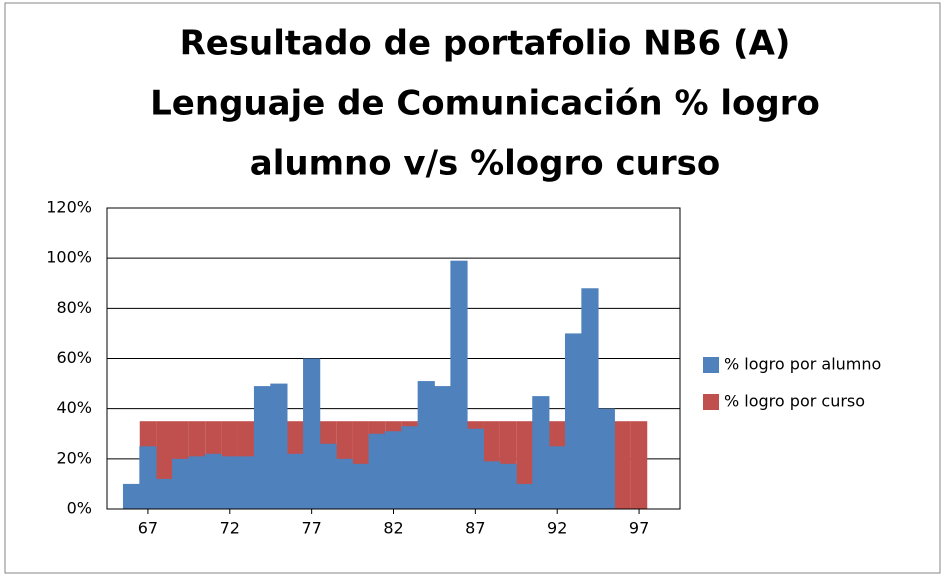 The height and width of the screenshot is (582, 948). What do you see at coordinates (792, 383) in the screenshot?
I see `legend: % logro por alumno % logro por curso` at bounding box center [792, 383].